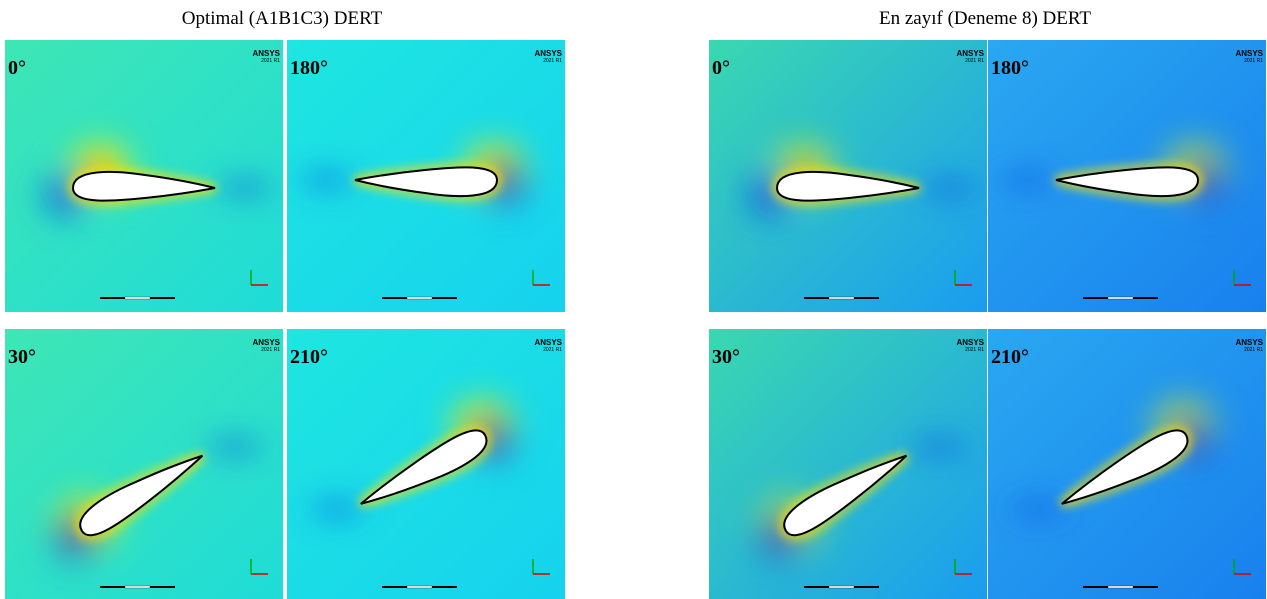 The image size is (1267, 599). I want to click on figure-title: En zayıf (Deneme 8) DERT, so click(985, 18).